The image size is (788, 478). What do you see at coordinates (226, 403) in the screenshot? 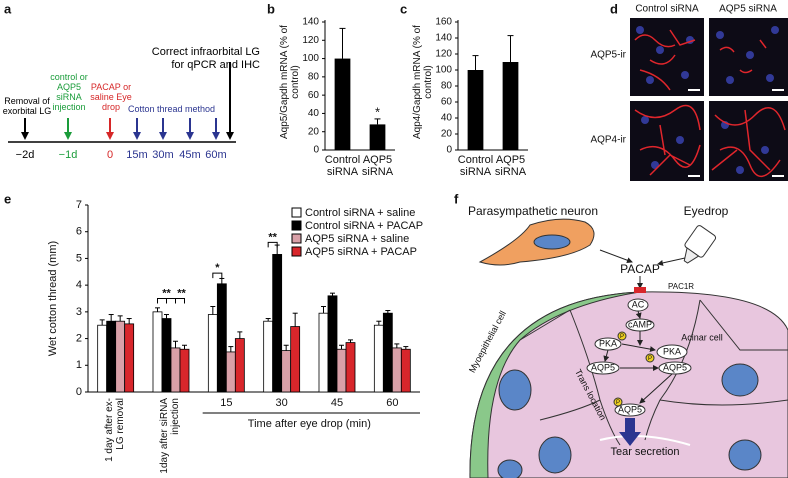
I see `x-tick-label: 15` at bounding box center [226, 403].